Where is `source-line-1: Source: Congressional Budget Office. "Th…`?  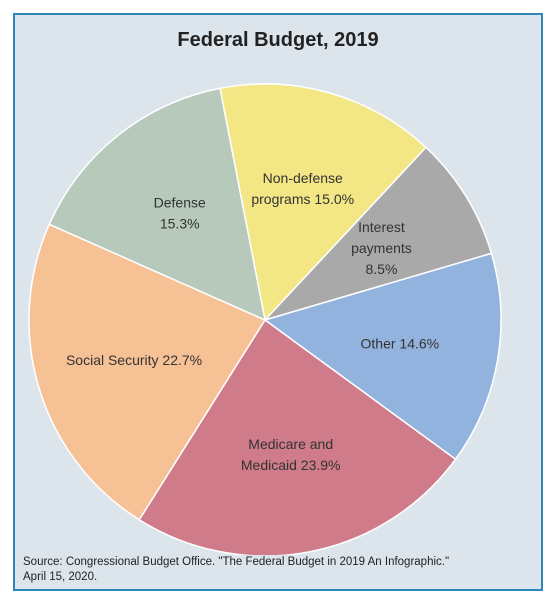
source-line-1: Source: Congressional Budget Office. "Th… is located at coordinates (236, 562).